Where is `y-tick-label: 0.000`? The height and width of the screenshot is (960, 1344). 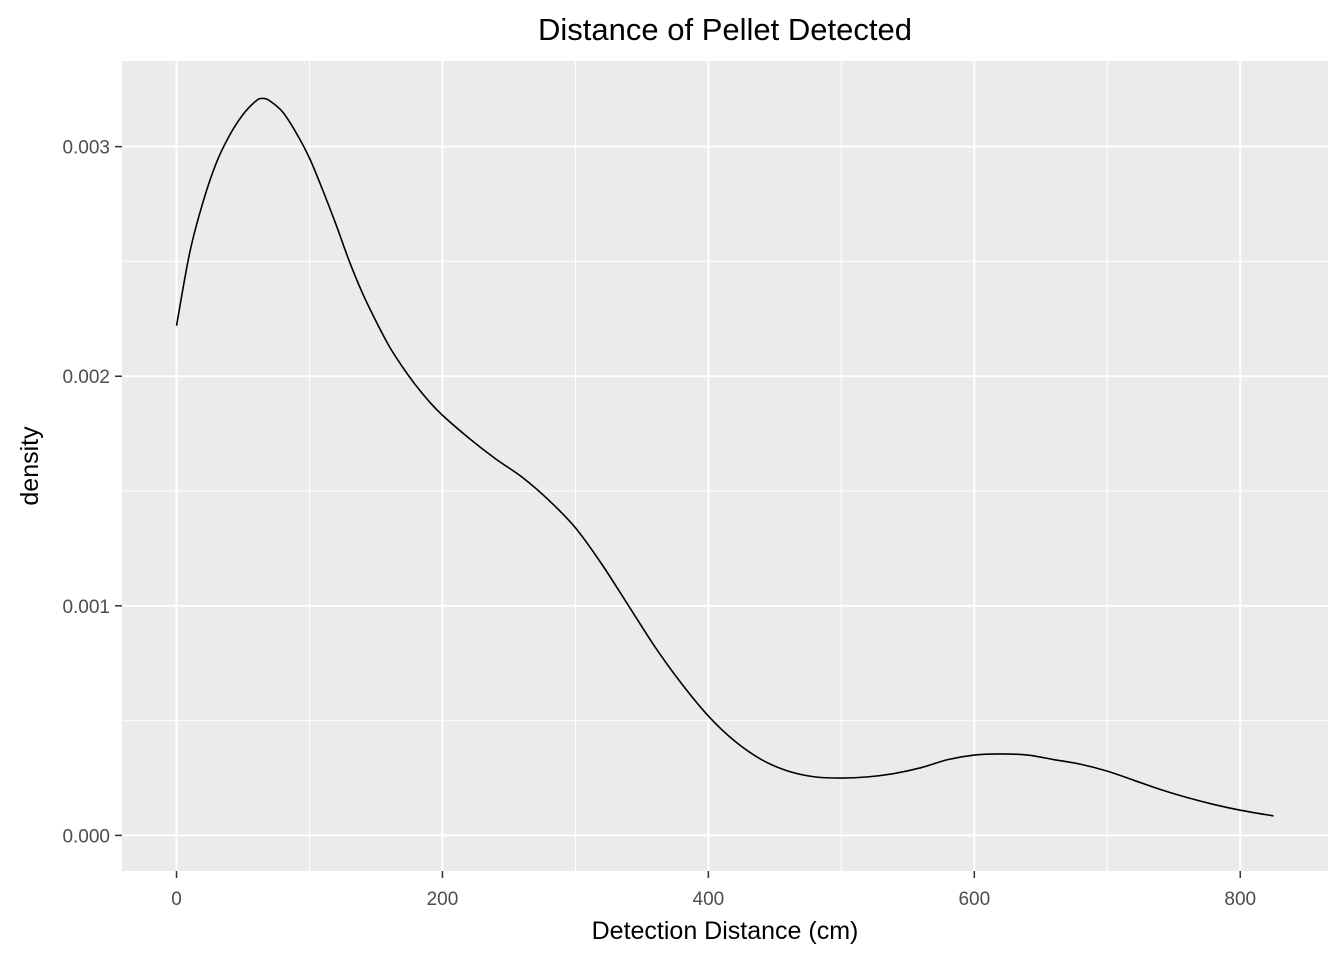 y-tick-label: 0.000 is located at coordinates (86, 836).